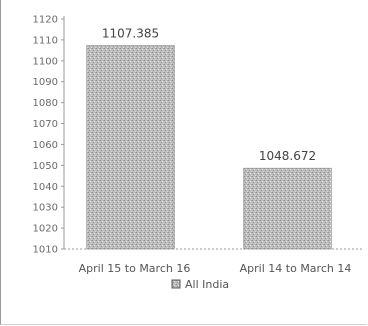 This screenshot has width=368, height=326. I want to click on category-label: April 15 to March 16, so click(135, 268).